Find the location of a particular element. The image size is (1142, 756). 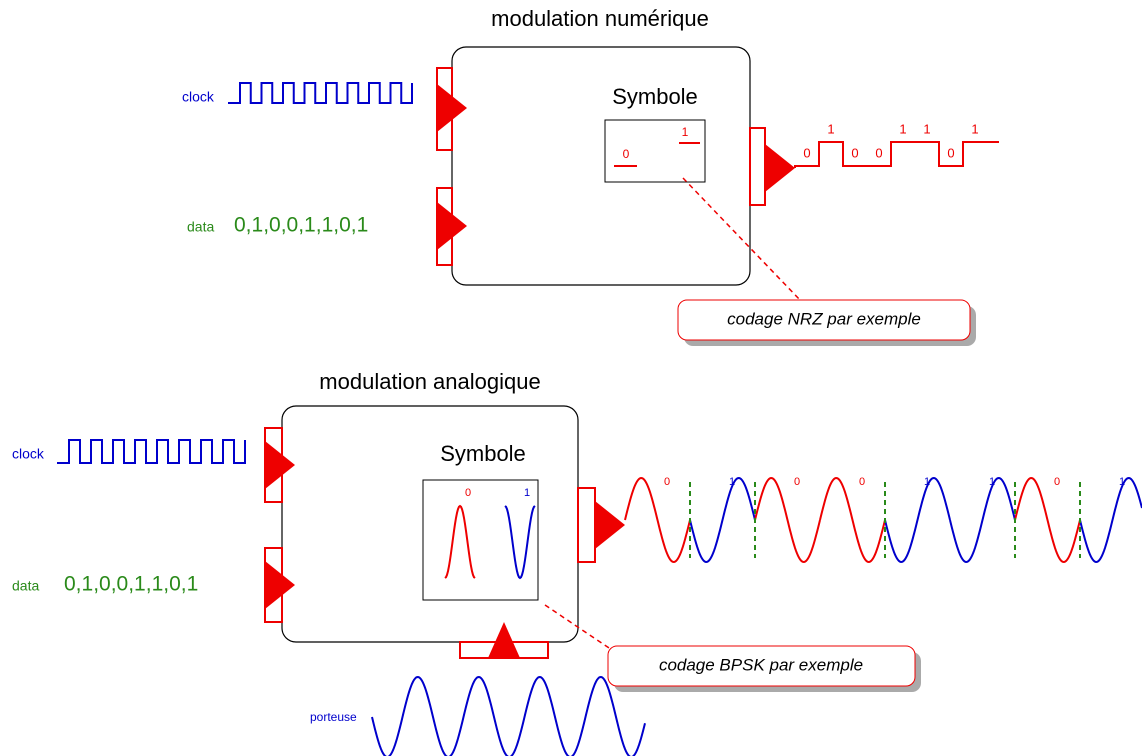

title: modulation numérique is located at coordinates (600, 18).